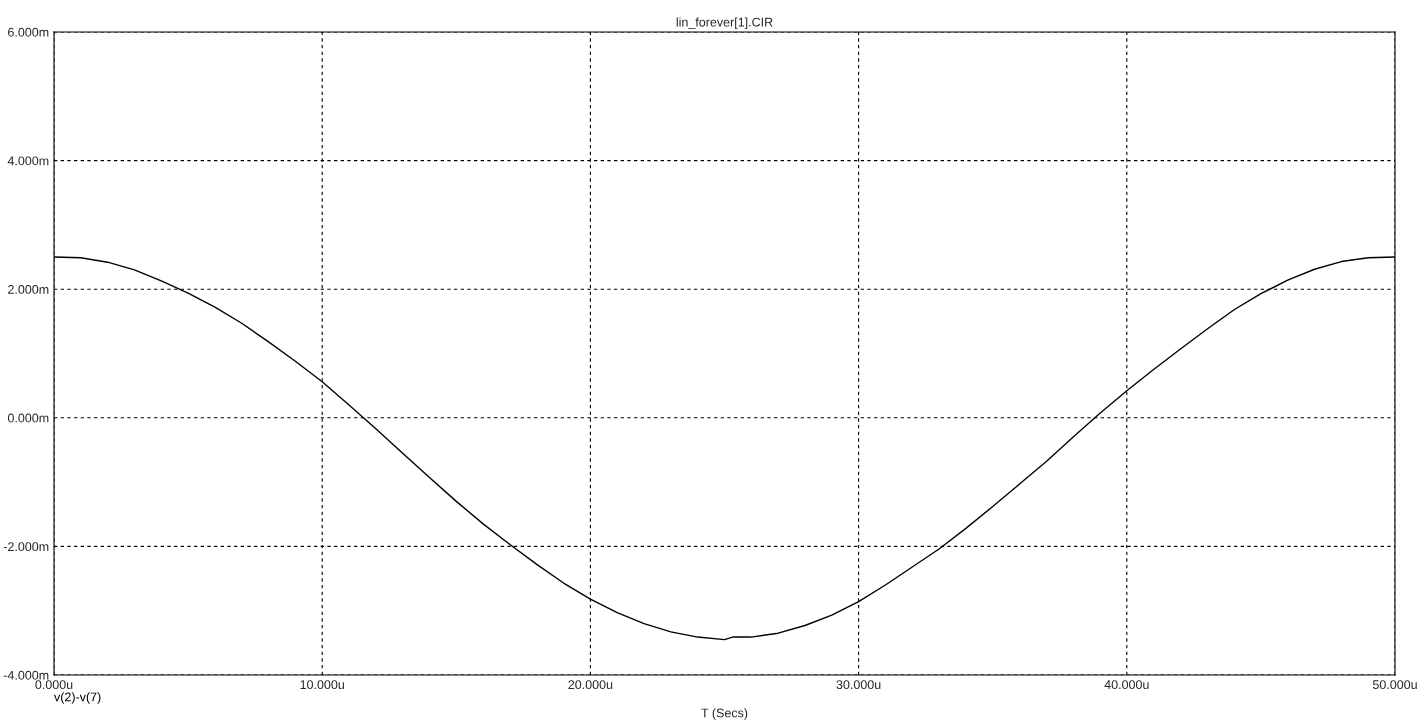 The height and width of the screenshot is (727, 1427). I want to click on x-tick-label: 20.000u, so click(590, 685).